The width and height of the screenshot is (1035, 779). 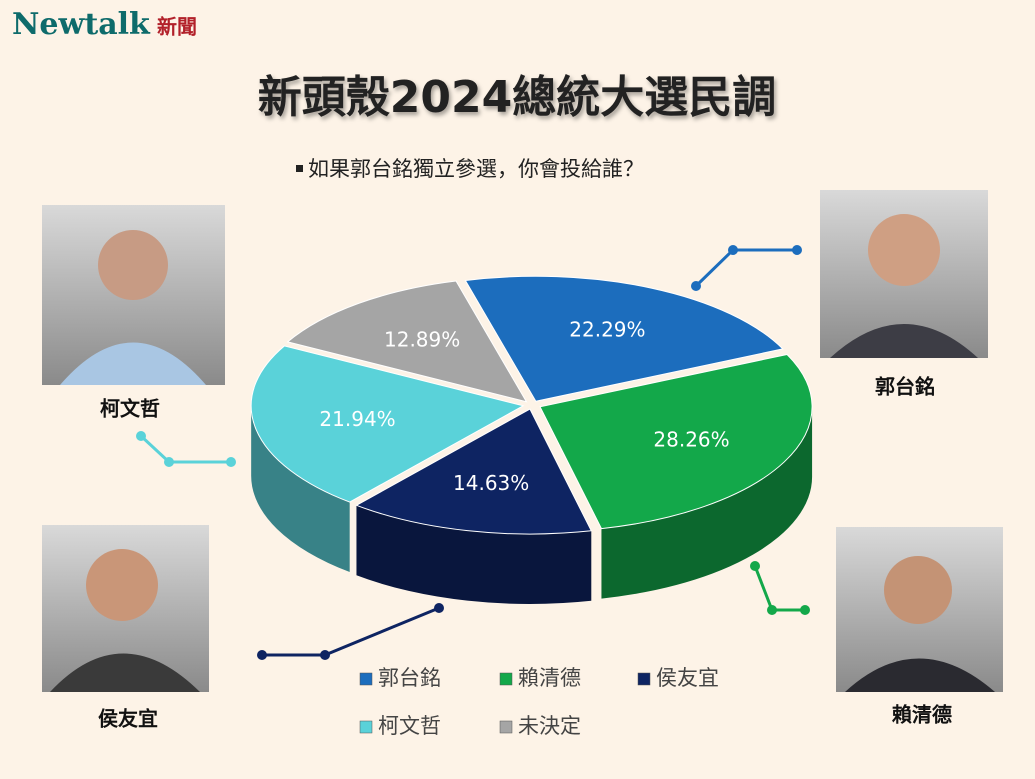 What do you see at coordinates (905, 387) in the screenshot?
I see `candidate-name: 郭台銘` at bounding box center [905, 387].